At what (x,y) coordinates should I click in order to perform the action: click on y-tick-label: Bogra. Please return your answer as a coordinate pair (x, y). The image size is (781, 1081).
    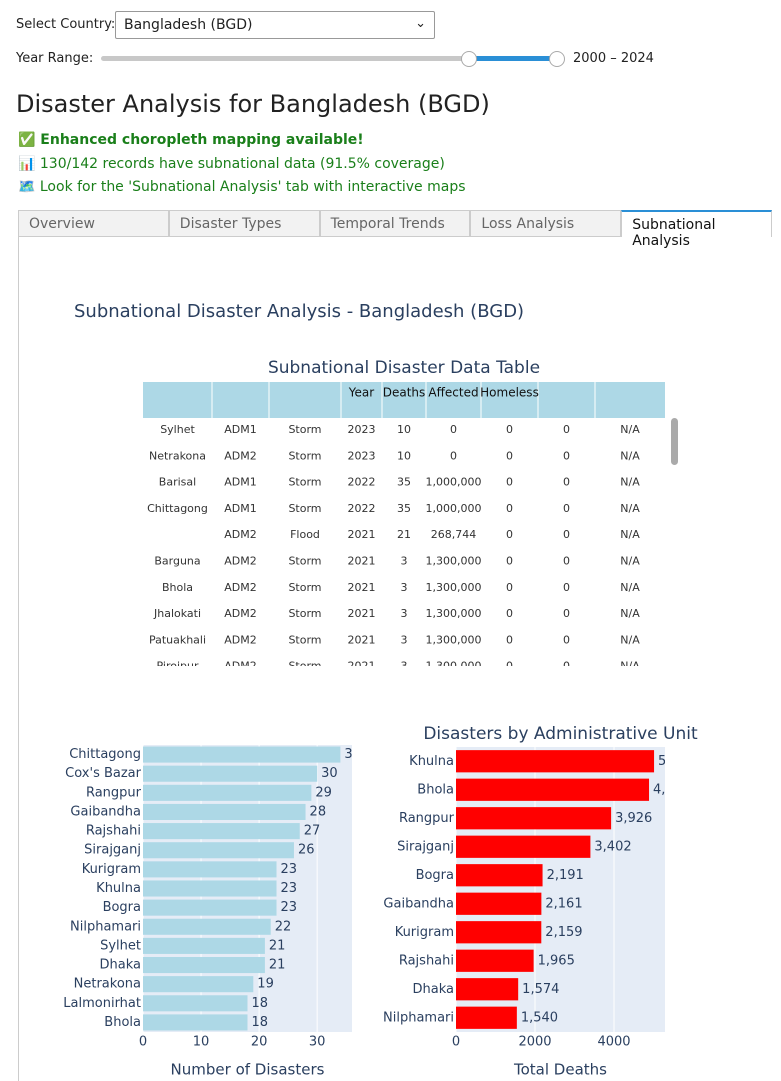
    Looking at the image, I should click on (435, 875).